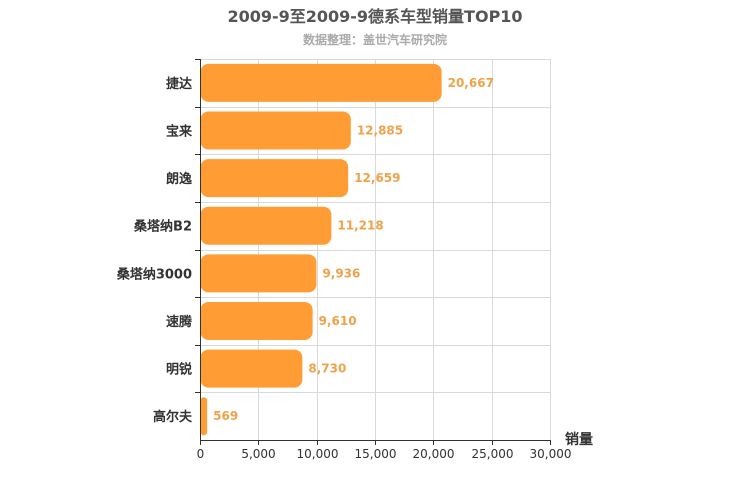 The height and width of the screenshot is (500, 750). What do you see at coordinates (327, 369) in the screenshot?
I see `data-label: 8,730` at bounding box center [327, 369].